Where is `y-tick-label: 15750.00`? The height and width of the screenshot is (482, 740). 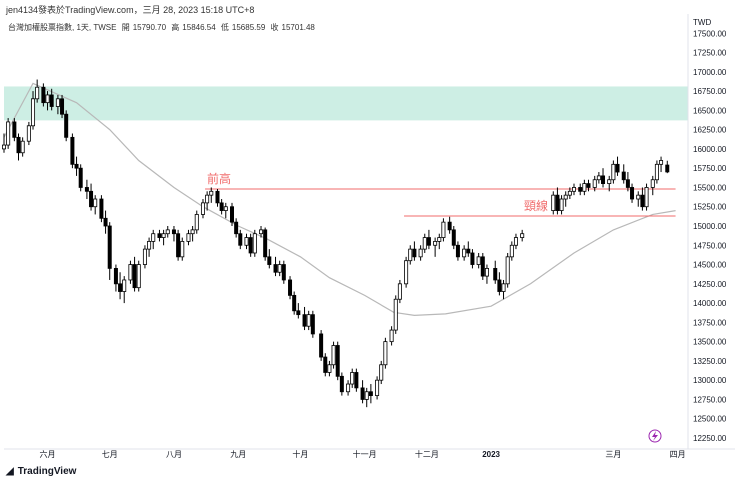
y-tick-label: 15750.00 is located at coordinates (710, 168).